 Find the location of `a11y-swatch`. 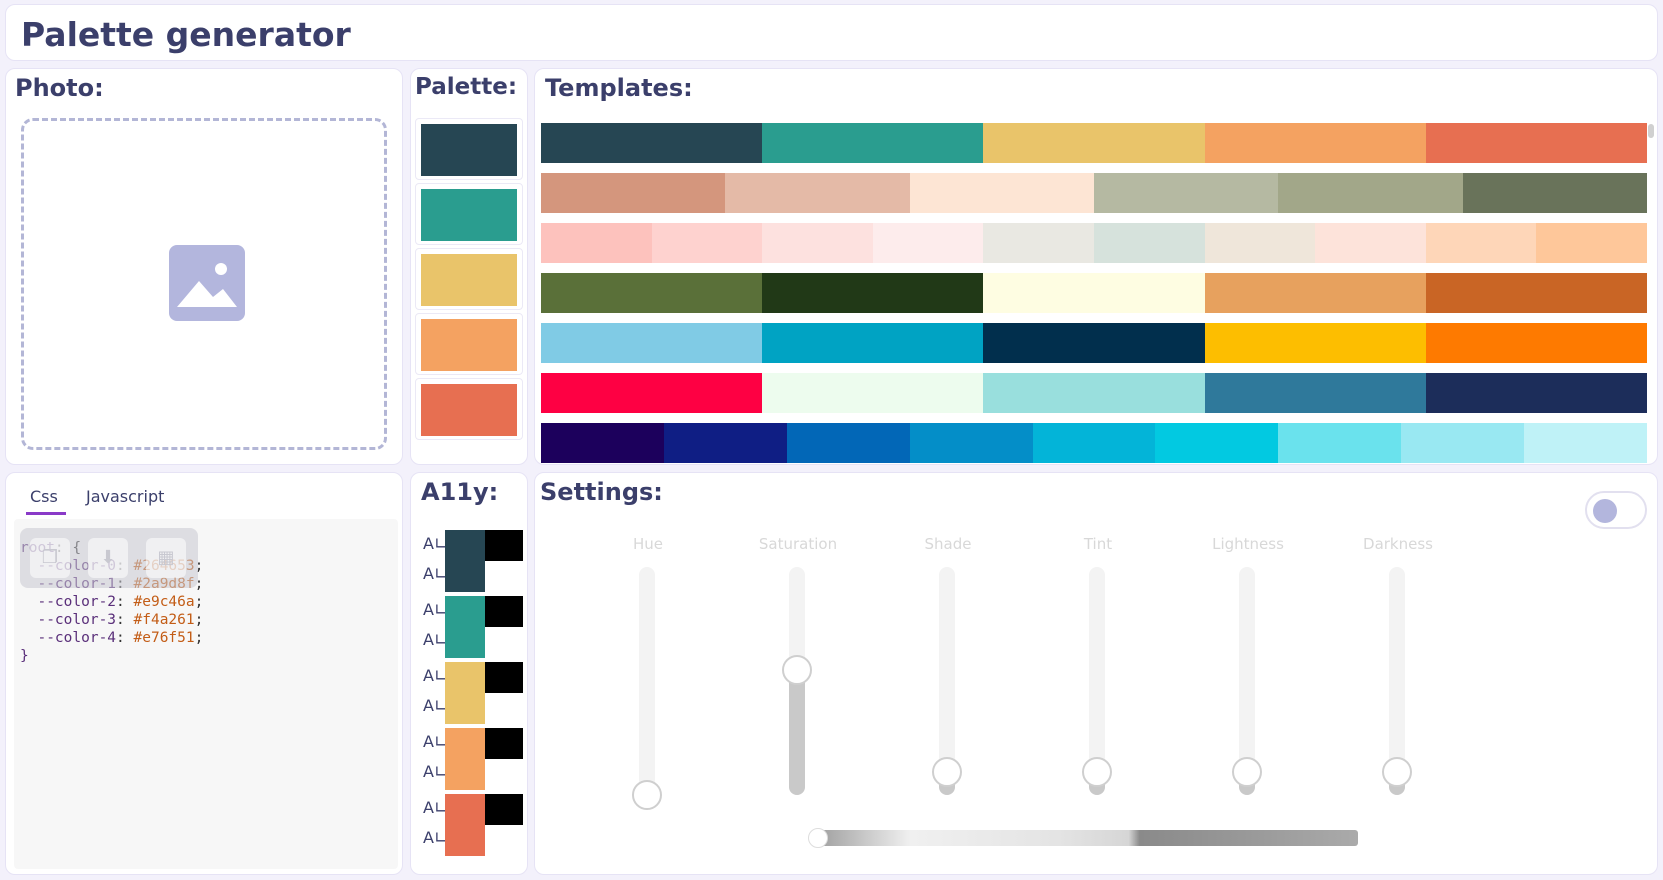

a11y-swatch is located at coordinates (465, 759).